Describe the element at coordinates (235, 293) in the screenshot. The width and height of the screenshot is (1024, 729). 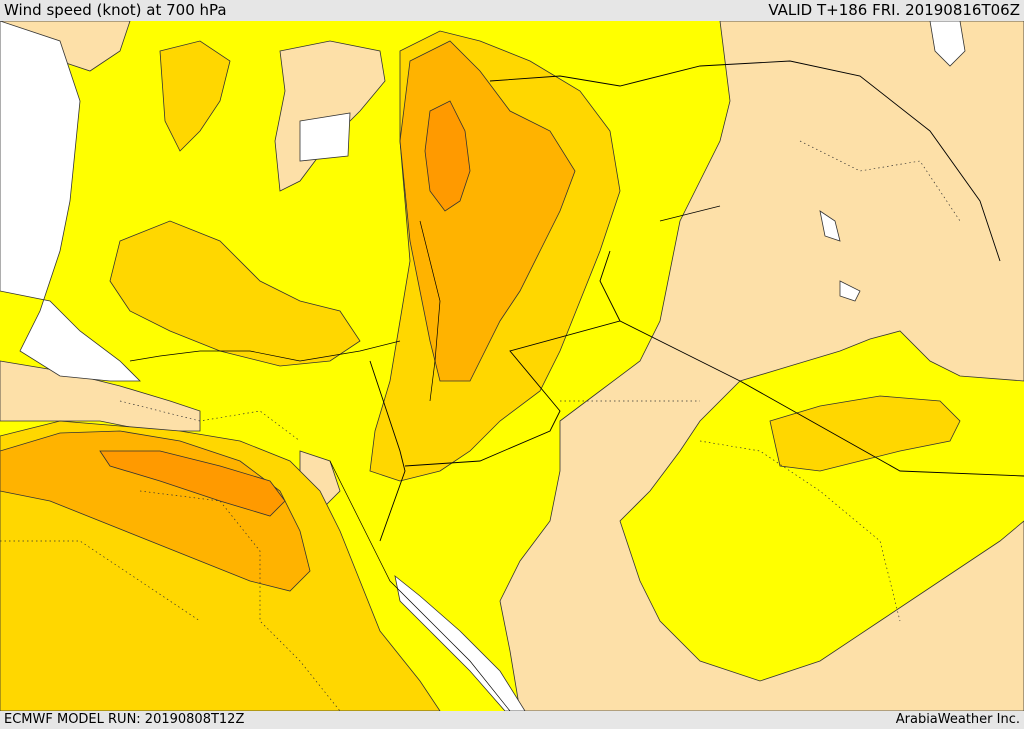
I see `gold-north` at that location.